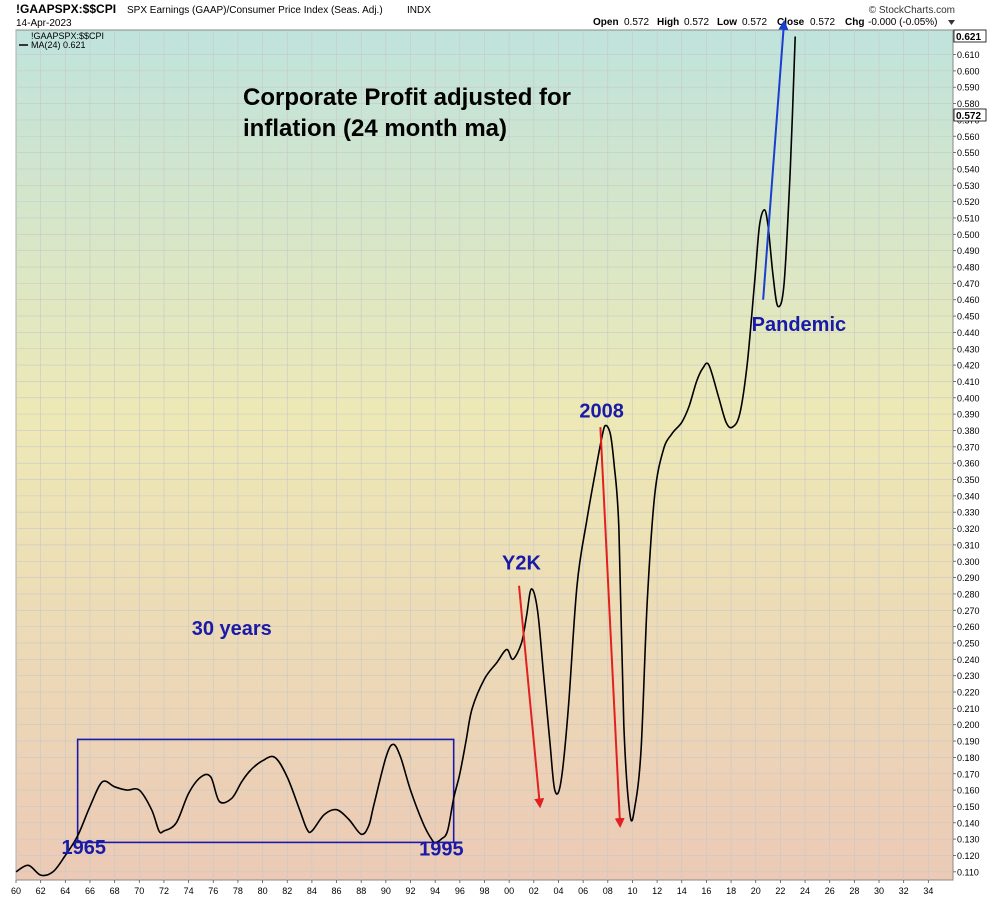  I want to click on chg-value: -0.000 (-0.05%), so click(902, 22).